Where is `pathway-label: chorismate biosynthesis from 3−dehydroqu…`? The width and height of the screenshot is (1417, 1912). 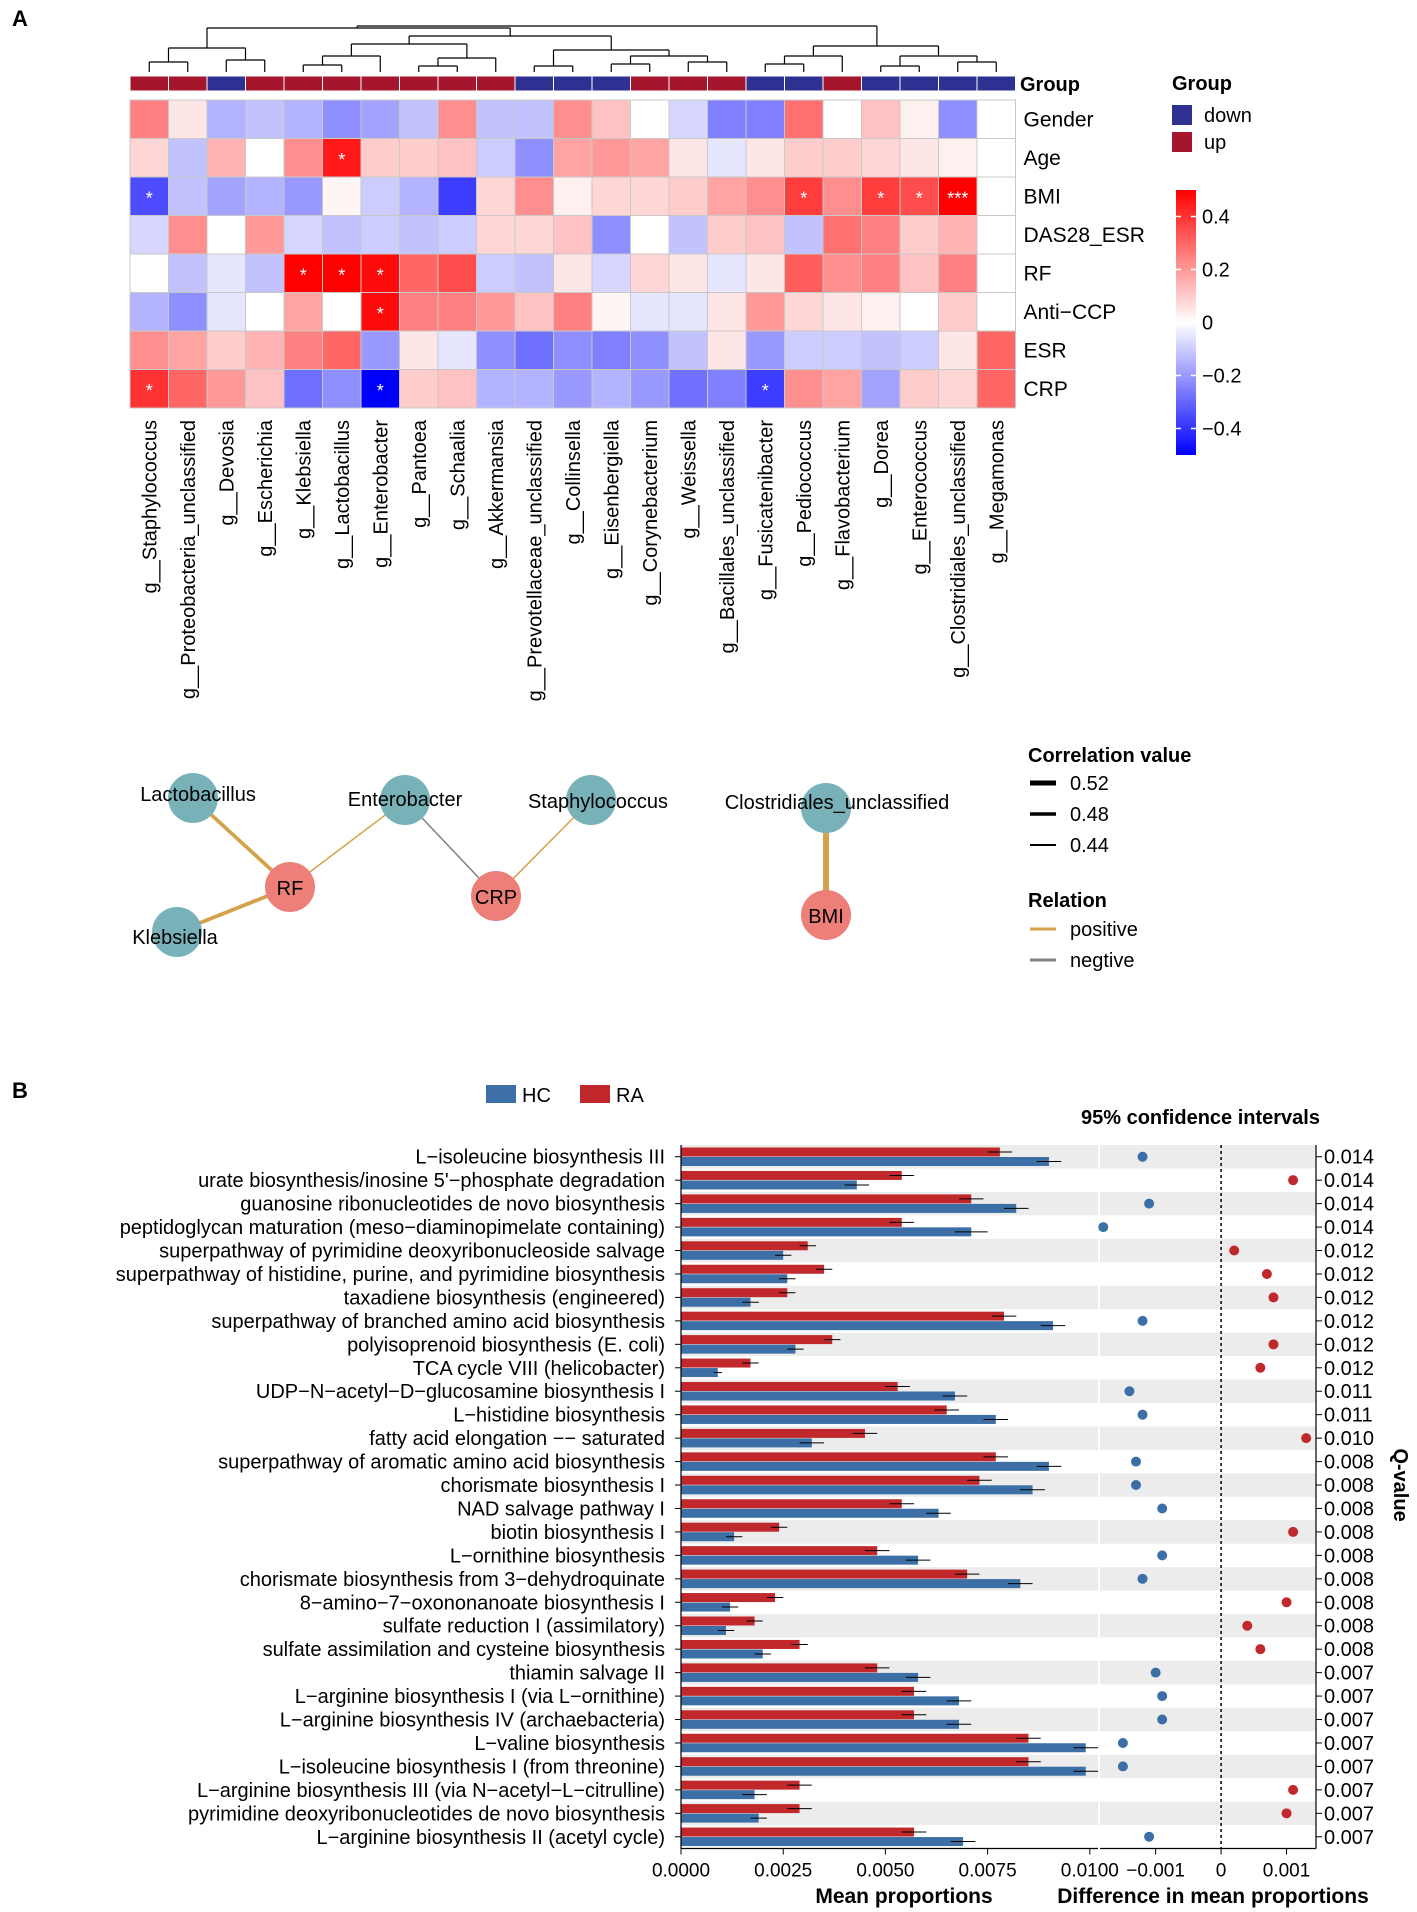 pathway-label: chorismate biosynthesis from 3−dehydroqu… is located at coordinates (452, 1580).